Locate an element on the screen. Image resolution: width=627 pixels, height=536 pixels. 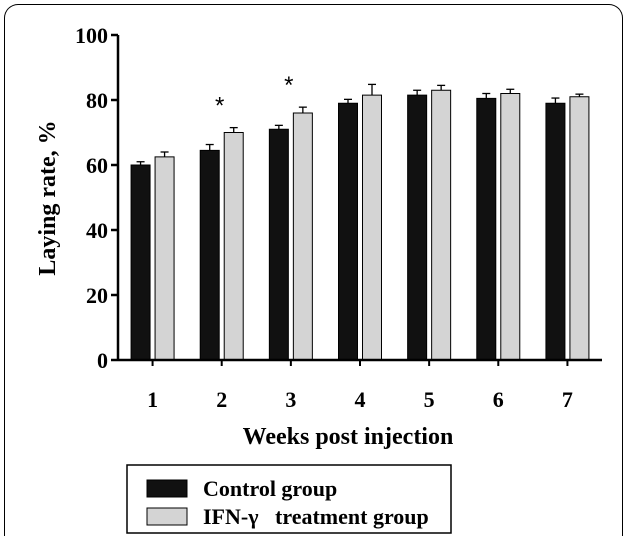
legend-label-ifn: IFN-γ treatment group is located at coordinates (316, 516).